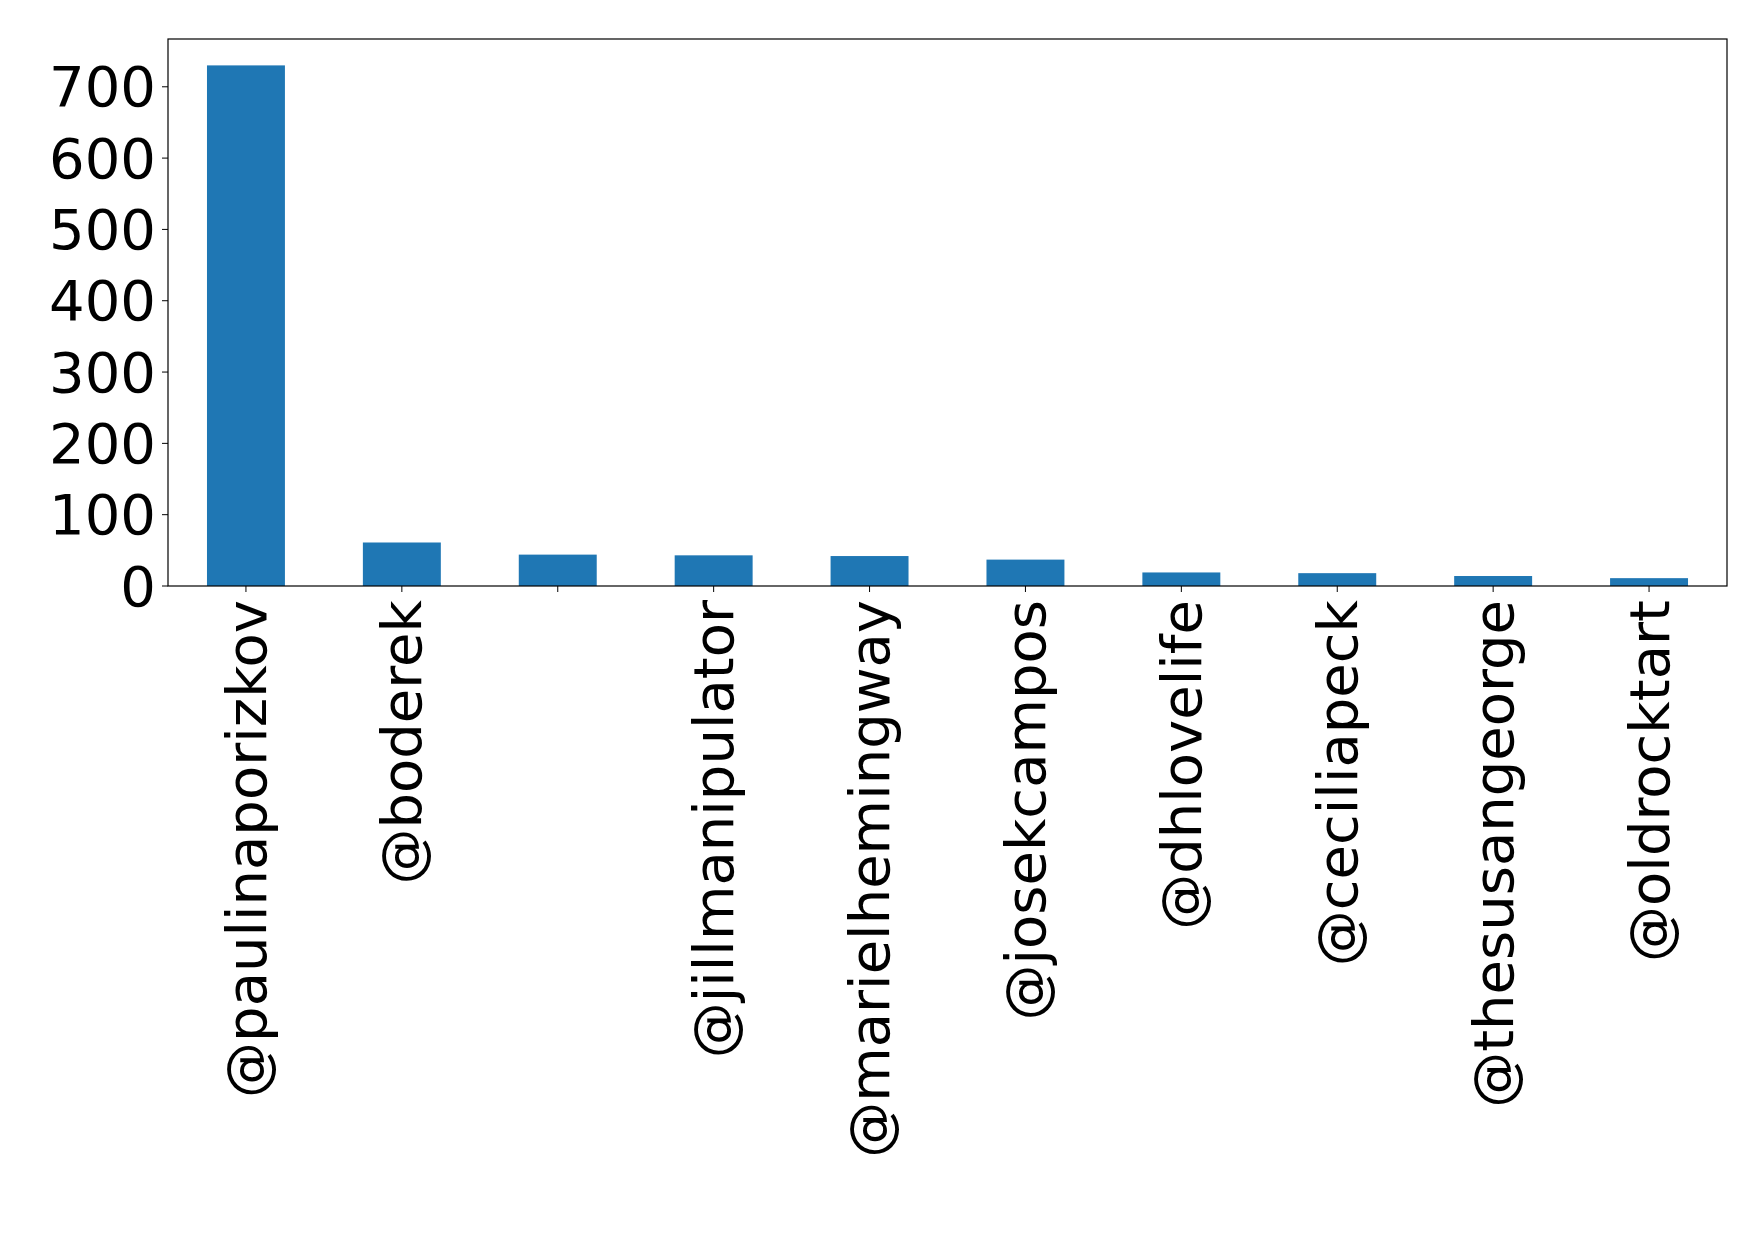  I want to click on y-tick-label: 0, so click(138, 586).